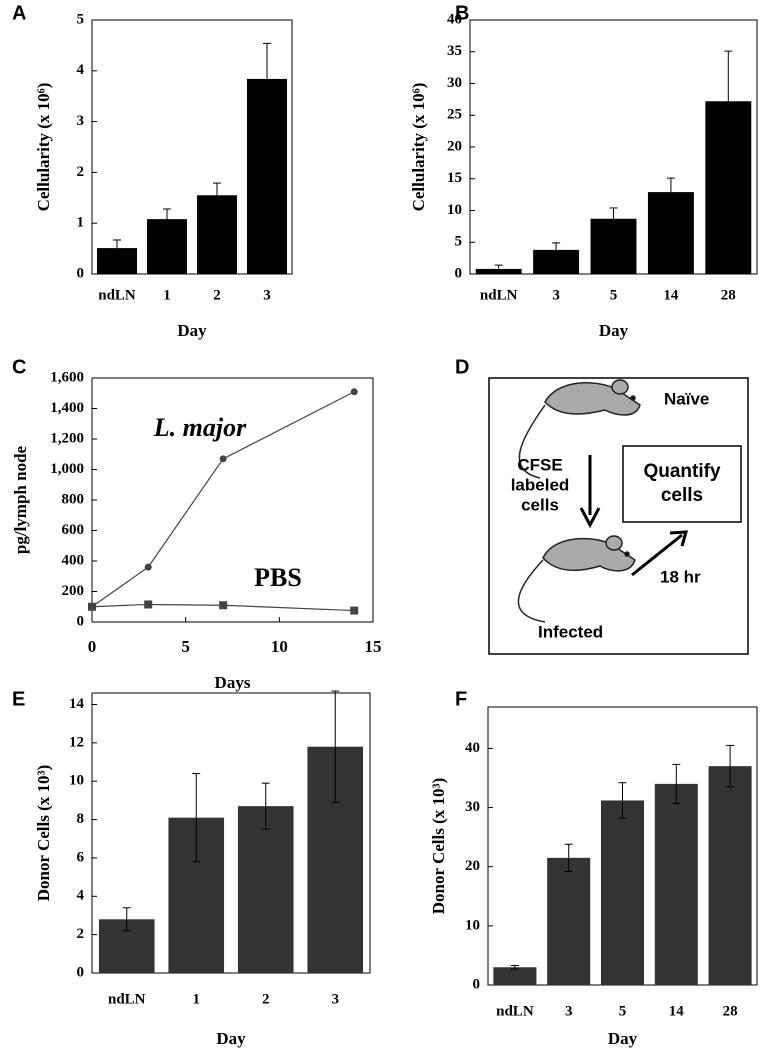 Image resolution: width=768 pixels, height=1050 pixels. I want to click on box-label: Quantify, so click(681, 471).